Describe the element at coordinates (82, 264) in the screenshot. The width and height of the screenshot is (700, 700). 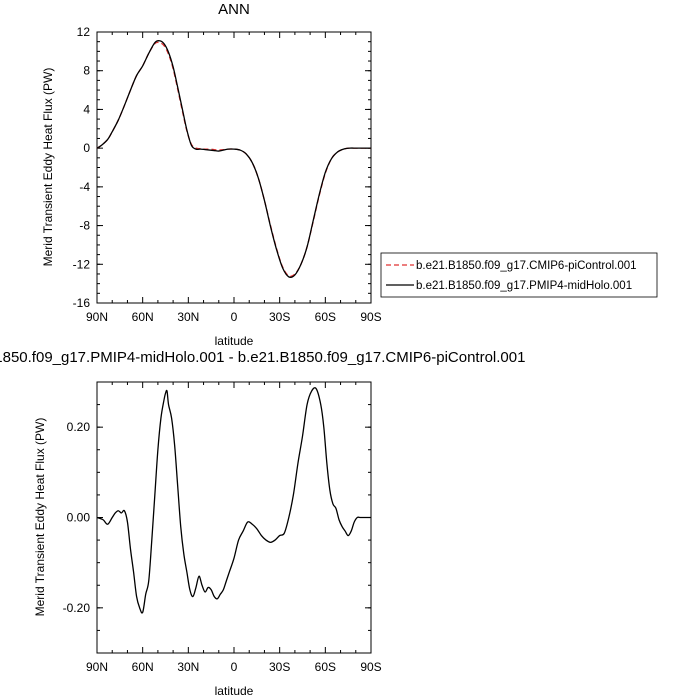
I see `y-tick-label: -12` at that location.